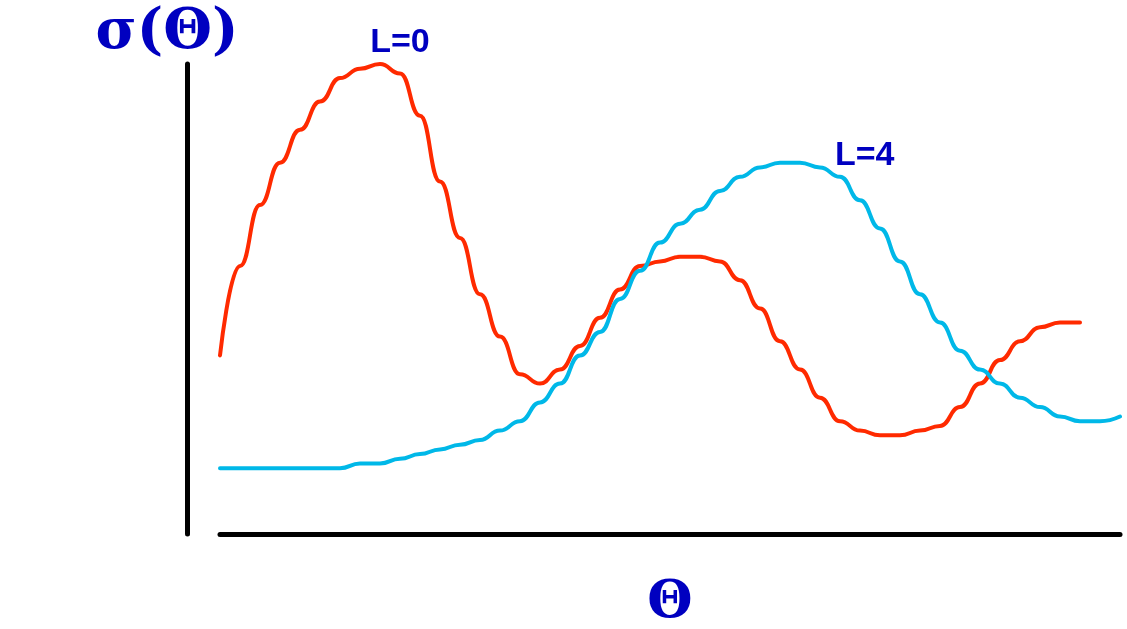 Image resolution: width=1127 pixels, height=629 pixels. Describe the element at coordinates (670, 598) in the screenshot. I see `x-axis-title: Θ` at that location.